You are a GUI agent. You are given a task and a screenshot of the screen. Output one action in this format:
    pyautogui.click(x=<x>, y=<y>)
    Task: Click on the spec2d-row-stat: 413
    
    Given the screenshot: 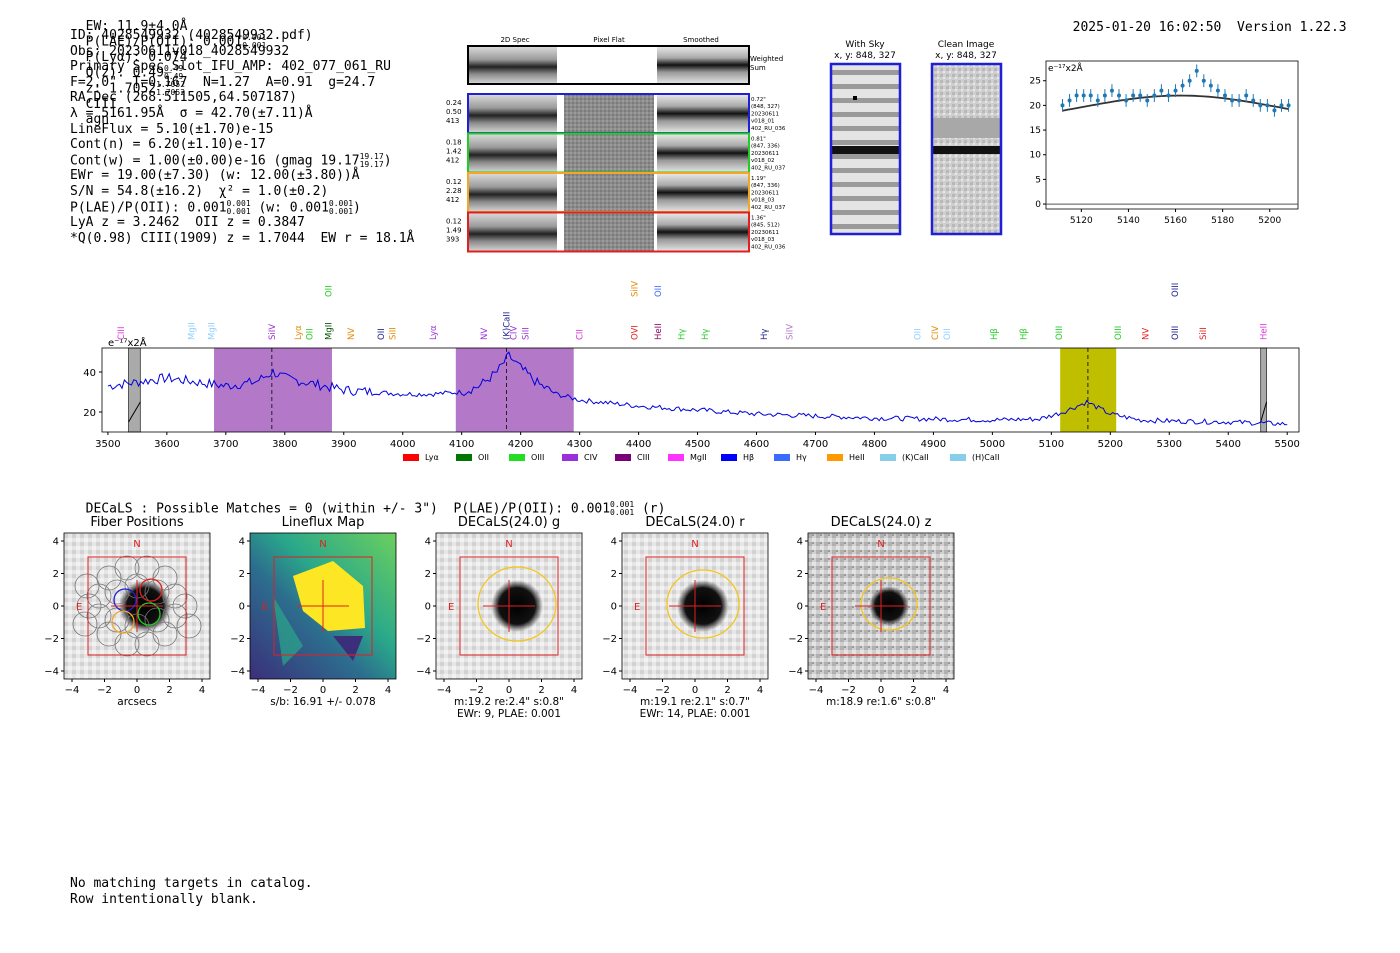 What is the action you would take?
    pyautogui.click(x=452, y=121)
    